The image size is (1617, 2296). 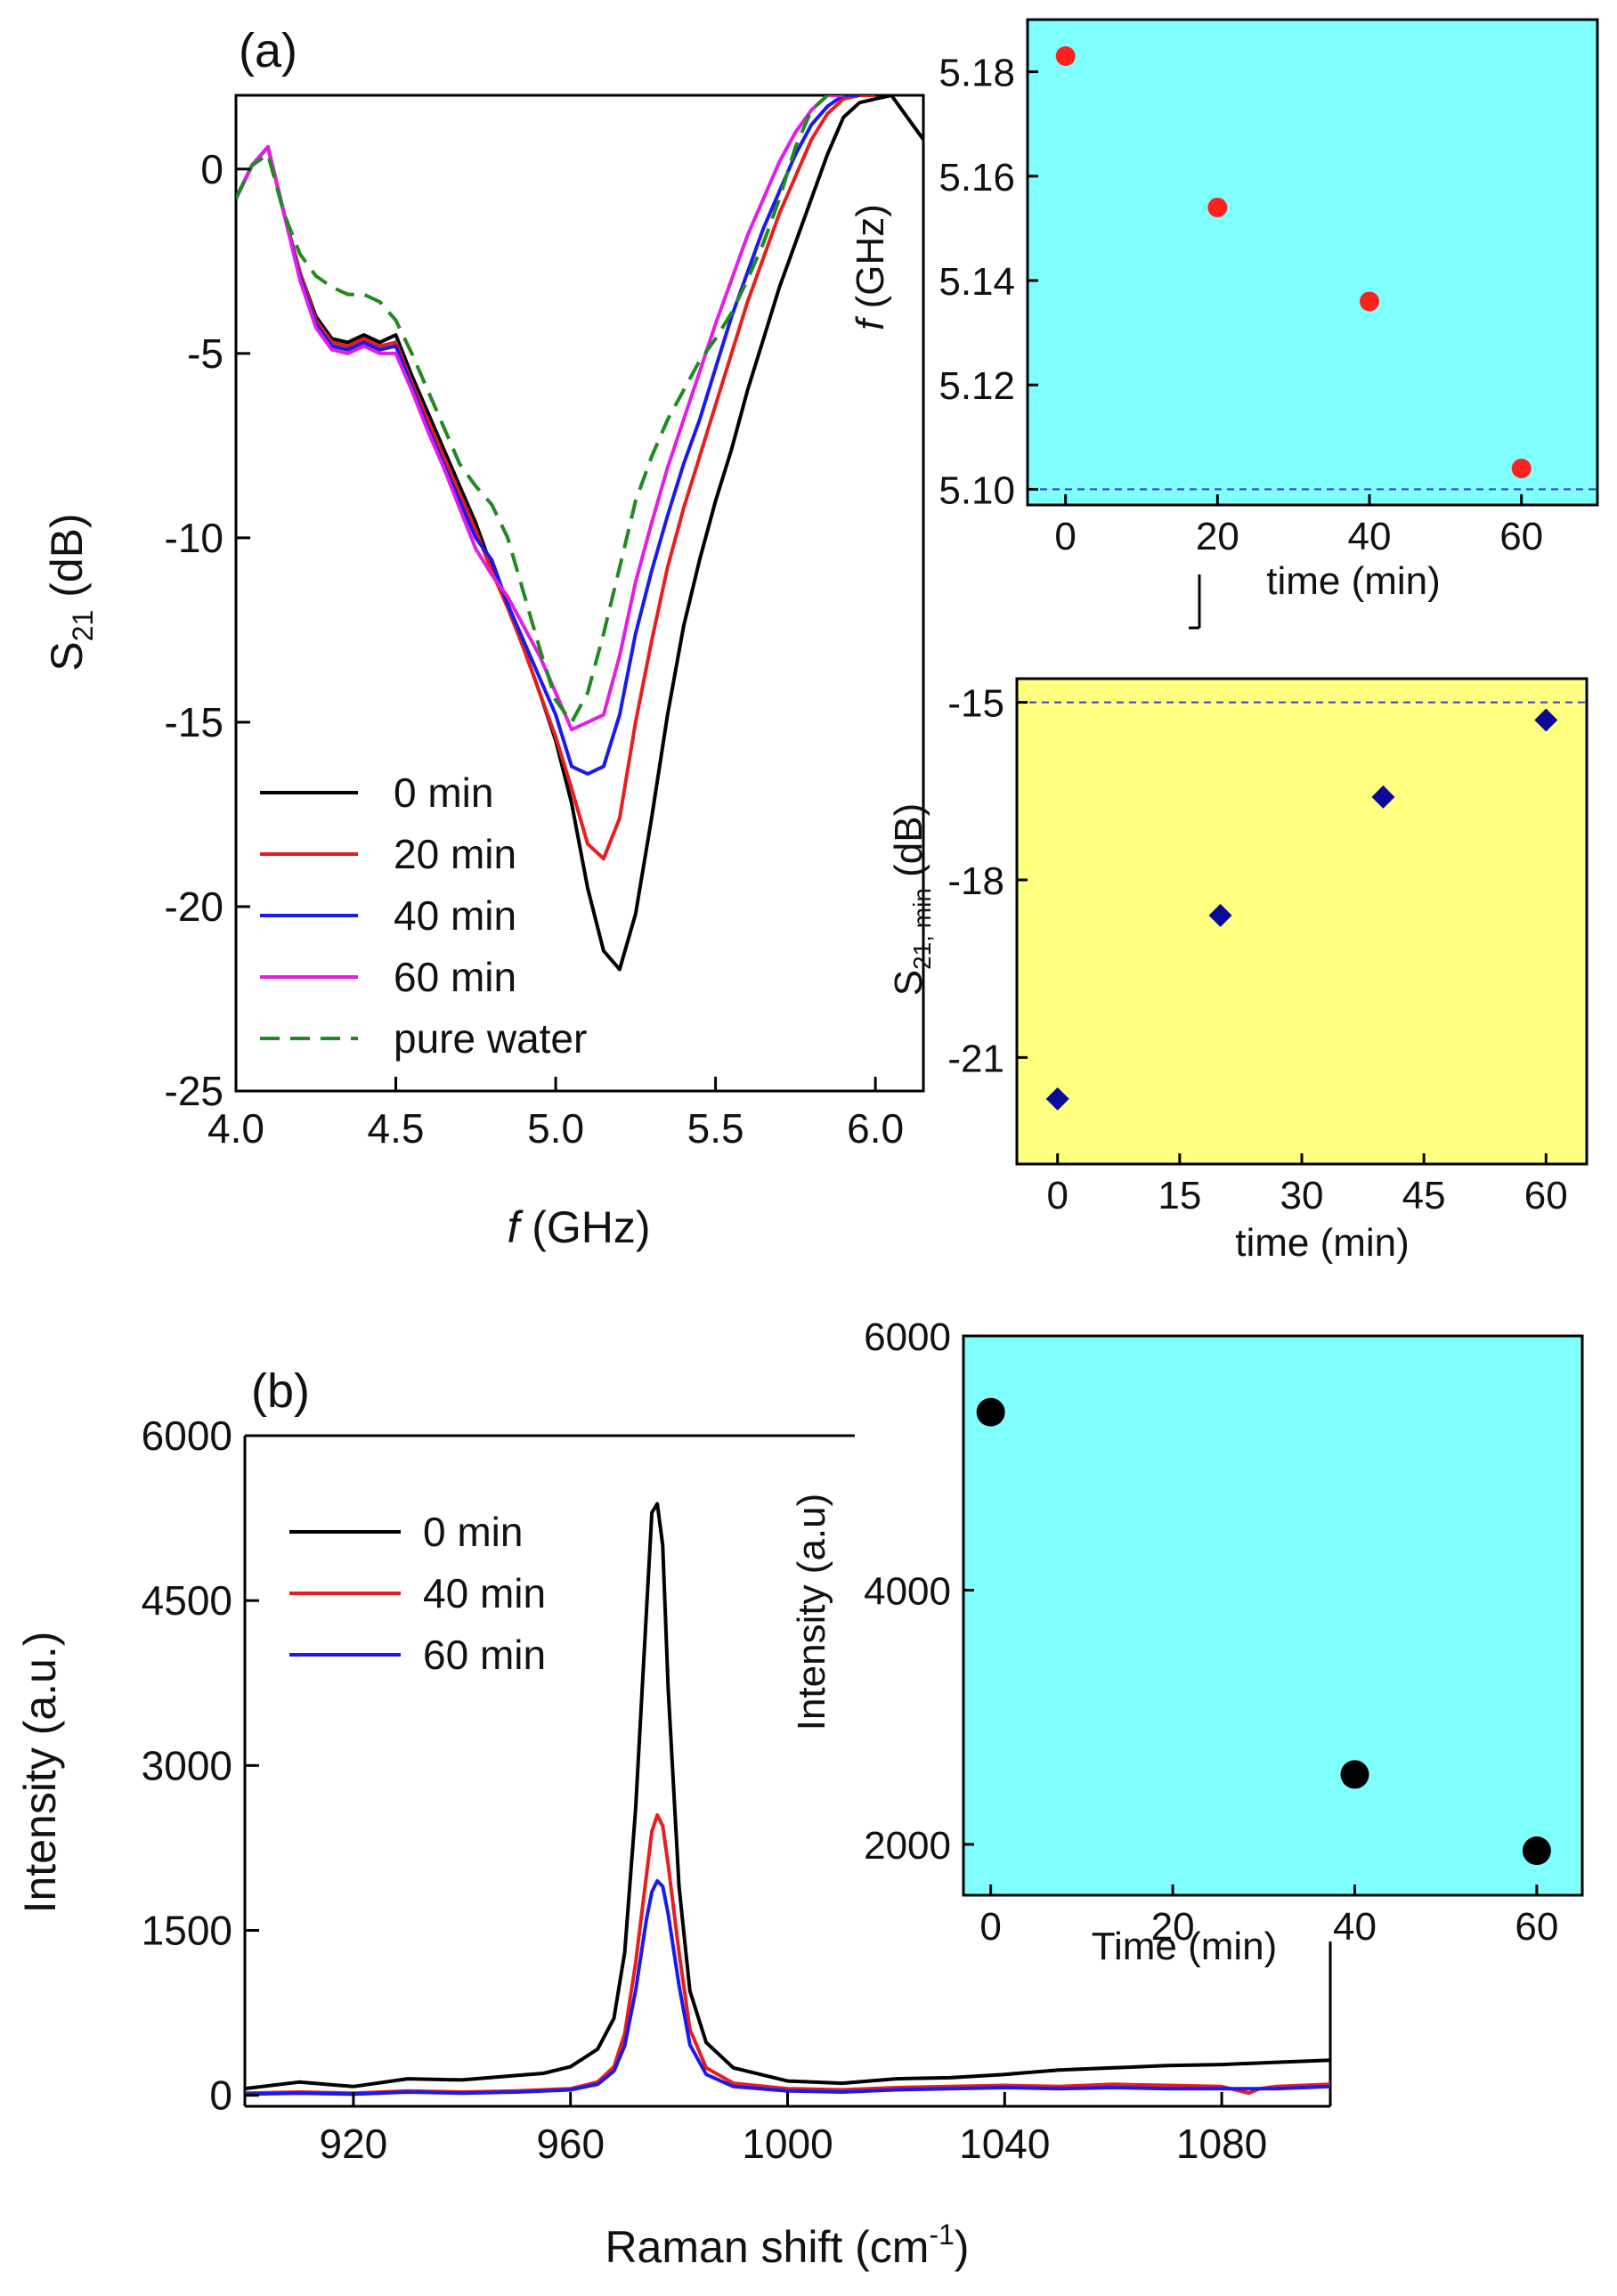 What do you see at coordinates (1301, 909) in the screenshot?
I see `inset-s21-points` at bounding box center [1301, 909].